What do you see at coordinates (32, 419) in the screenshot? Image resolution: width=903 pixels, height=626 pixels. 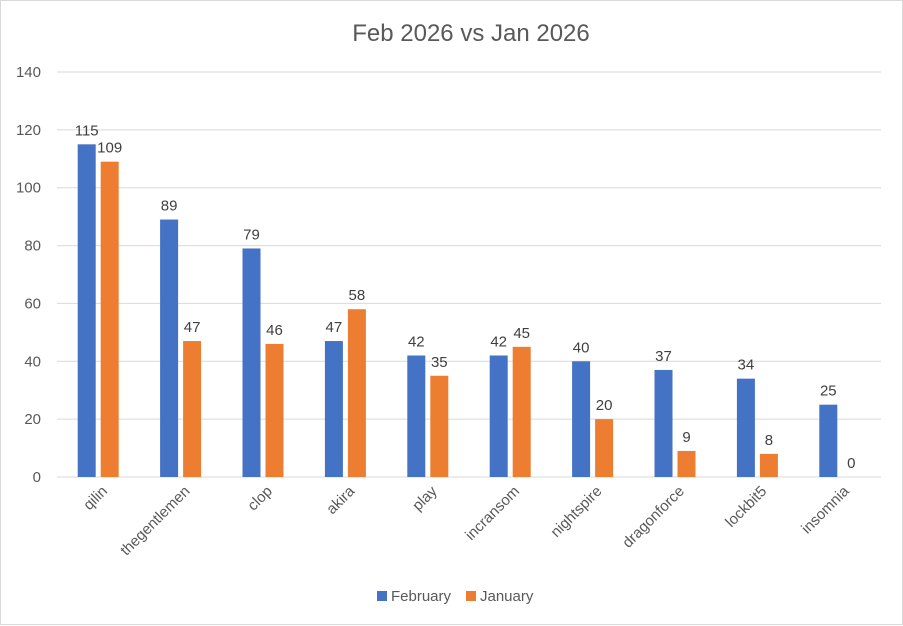 I see `y-tick-label: 20` at bounding box center [32, 419].